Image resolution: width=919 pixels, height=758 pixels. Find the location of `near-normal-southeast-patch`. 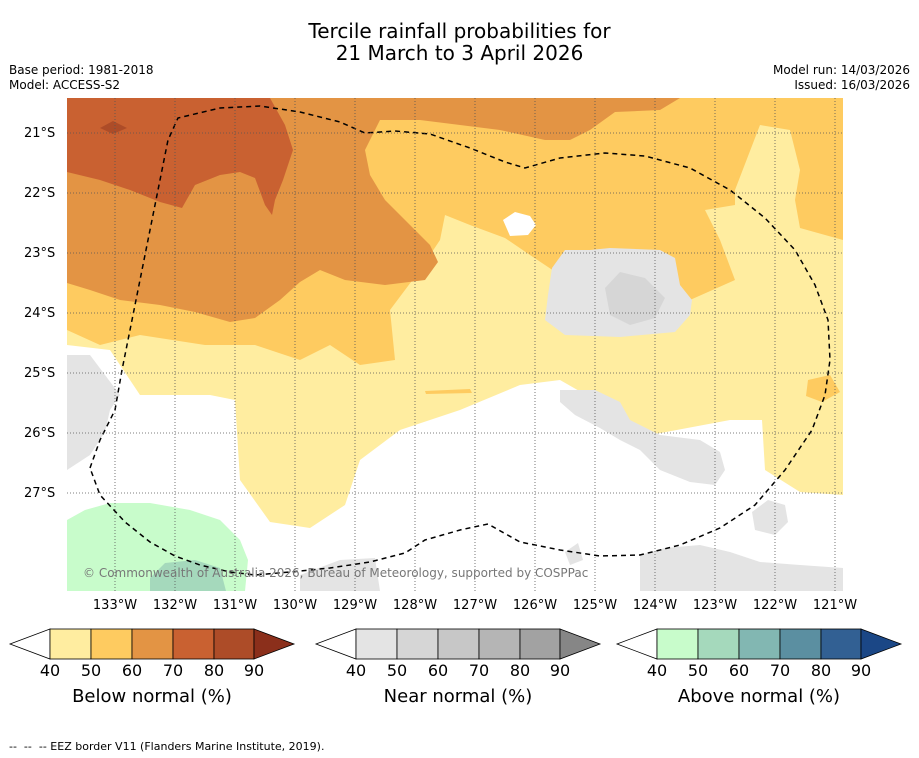

near-normal-southeast-patch is located at coordinates (770, 517).